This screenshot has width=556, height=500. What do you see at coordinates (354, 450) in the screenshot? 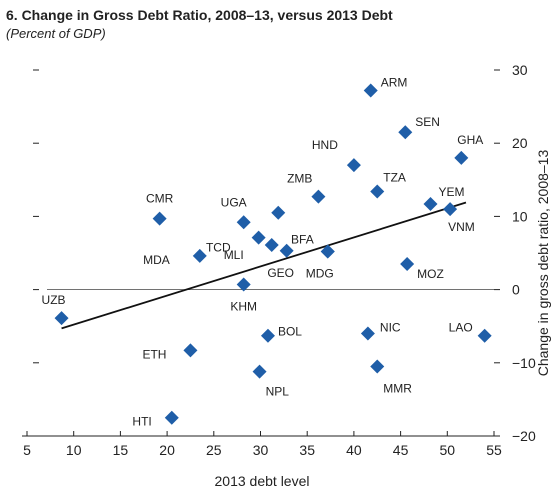
I see `x-tick-label: 40` at bounding box center [354, 450].